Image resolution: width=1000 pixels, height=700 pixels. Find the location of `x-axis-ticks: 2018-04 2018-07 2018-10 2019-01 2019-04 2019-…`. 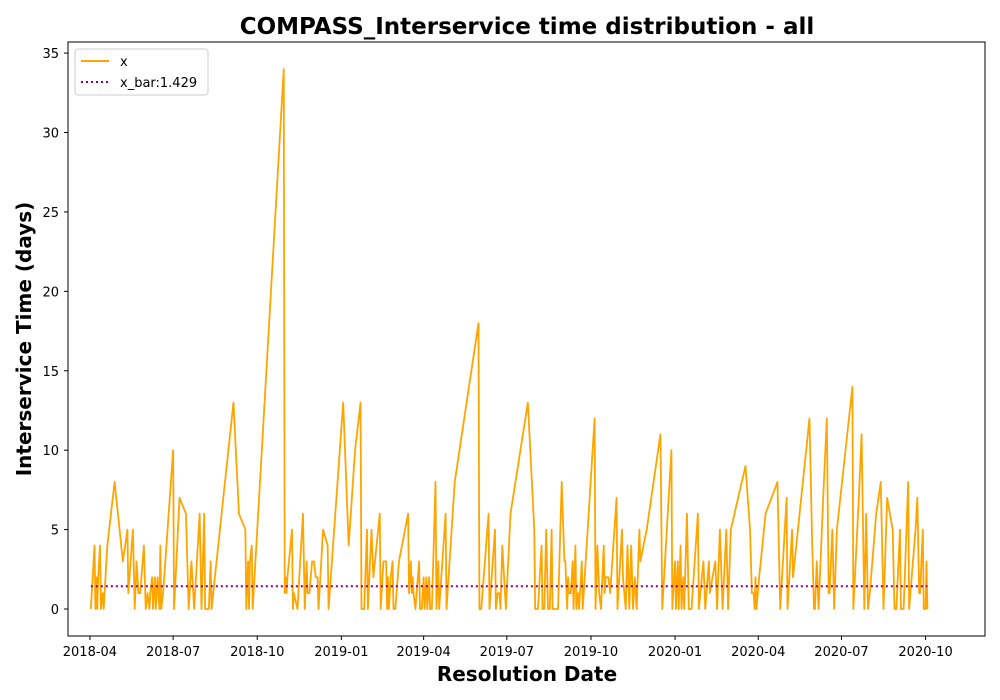

x-axis-ticks: 2018-04 2018-07 2018-10 2019-01 2019-04 2019-… is located at coordinates (508, 648).